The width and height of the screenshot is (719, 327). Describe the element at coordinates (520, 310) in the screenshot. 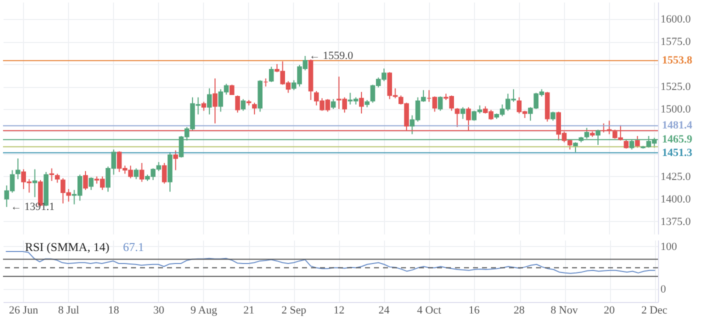

I see `x-tick-label: 28` at that location.